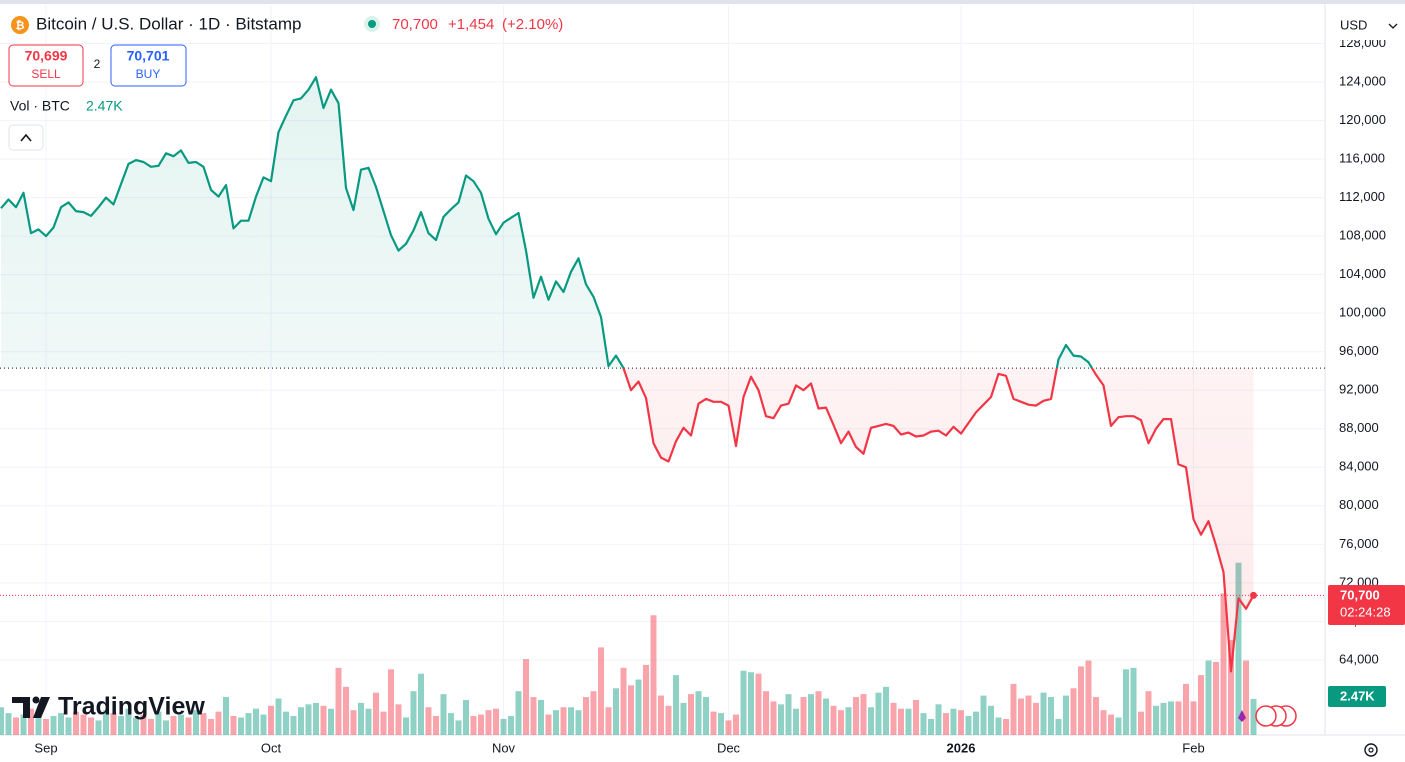  Describe the element at coordinates (729, 747) in the screenshot. I see `x-tick-label: Dec` at that location.